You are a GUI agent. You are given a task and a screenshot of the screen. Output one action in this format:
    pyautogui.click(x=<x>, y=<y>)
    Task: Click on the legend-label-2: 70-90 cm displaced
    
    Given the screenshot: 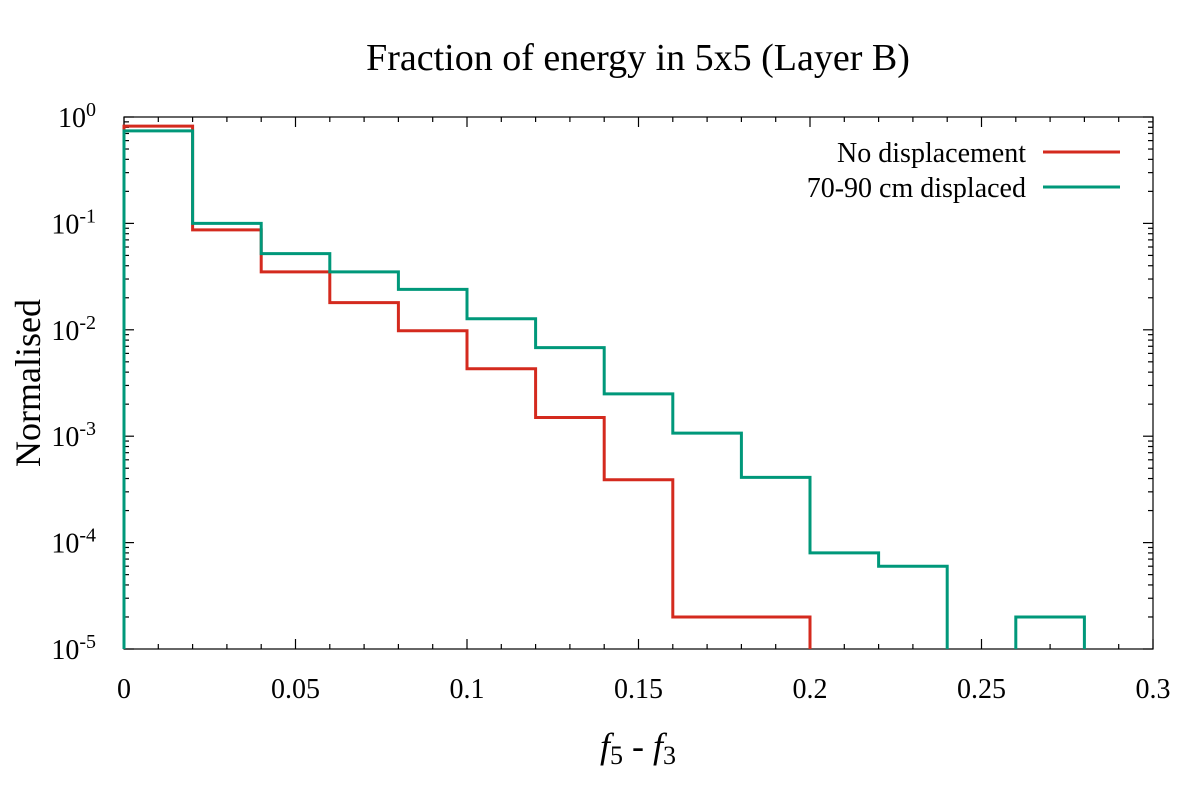 What is the action you would take?
    pyautogui.click(x=916, y=188)
    